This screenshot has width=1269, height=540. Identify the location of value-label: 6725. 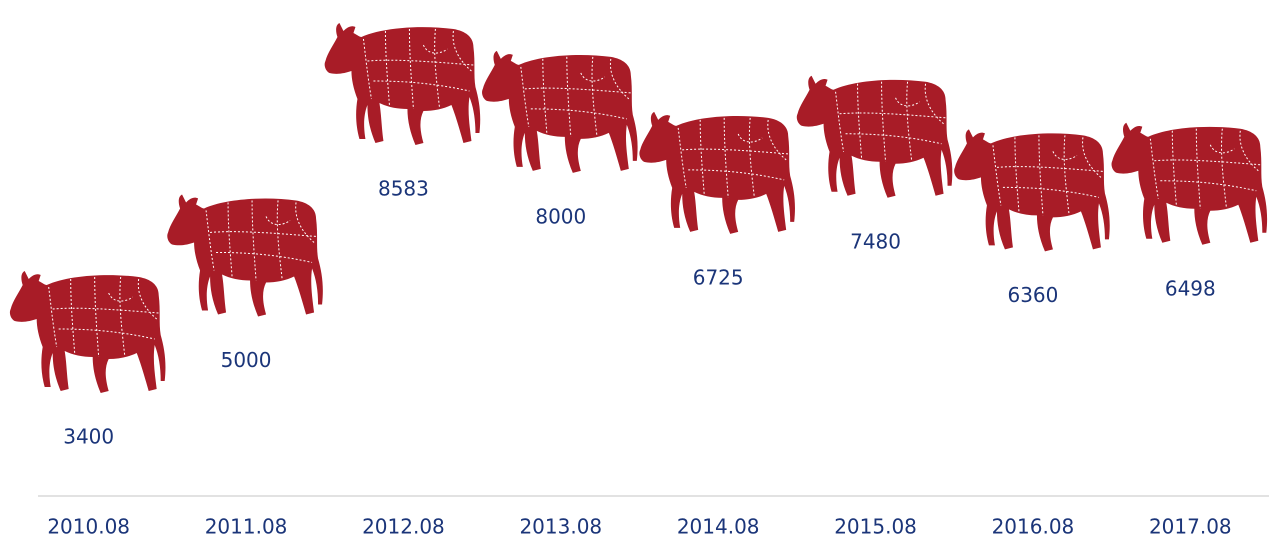
(718, 277).